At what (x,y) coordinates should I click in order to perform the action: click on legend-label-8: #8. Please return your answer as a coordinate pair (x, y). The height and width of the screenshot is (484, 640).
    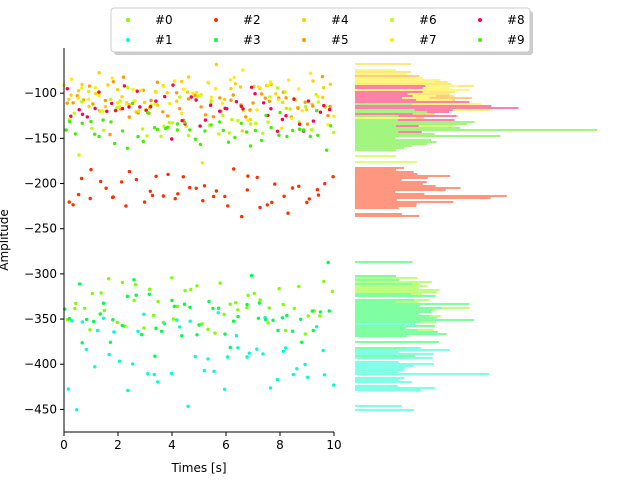
    Looking at the image, I should click on (516, 20).